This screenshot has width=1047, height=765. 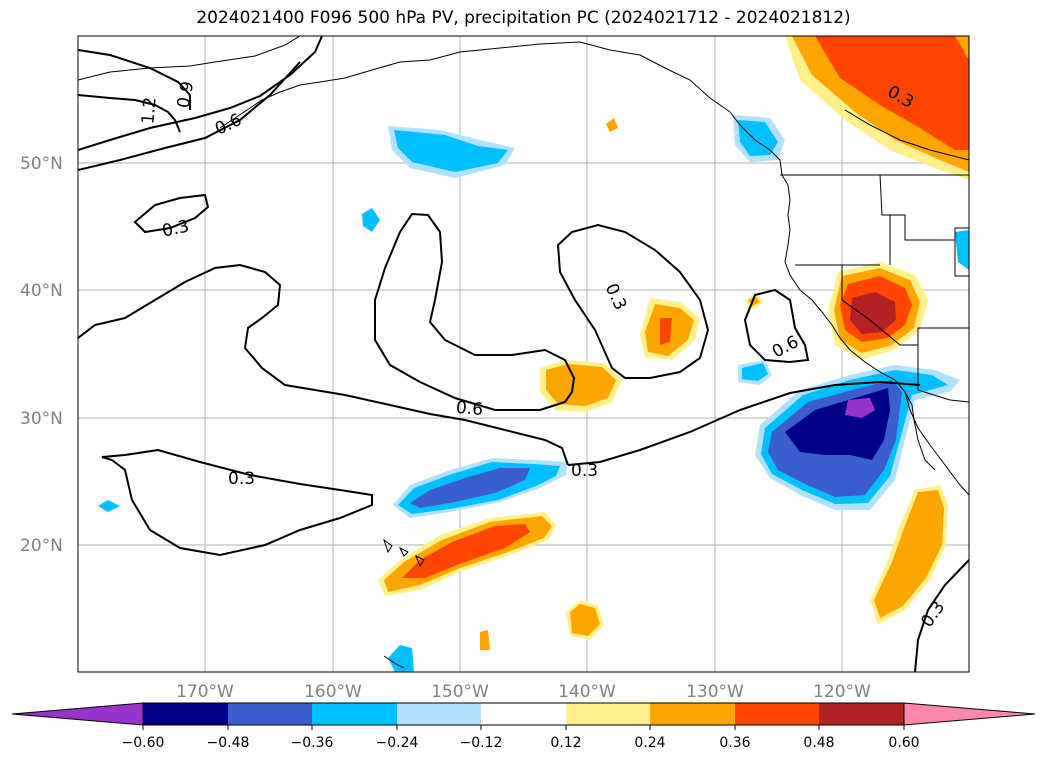 What do you see at coordinates (587, 692) in the screenshot?
I see `lon-label-140w: 140°W` at bounding box center [587, 692].